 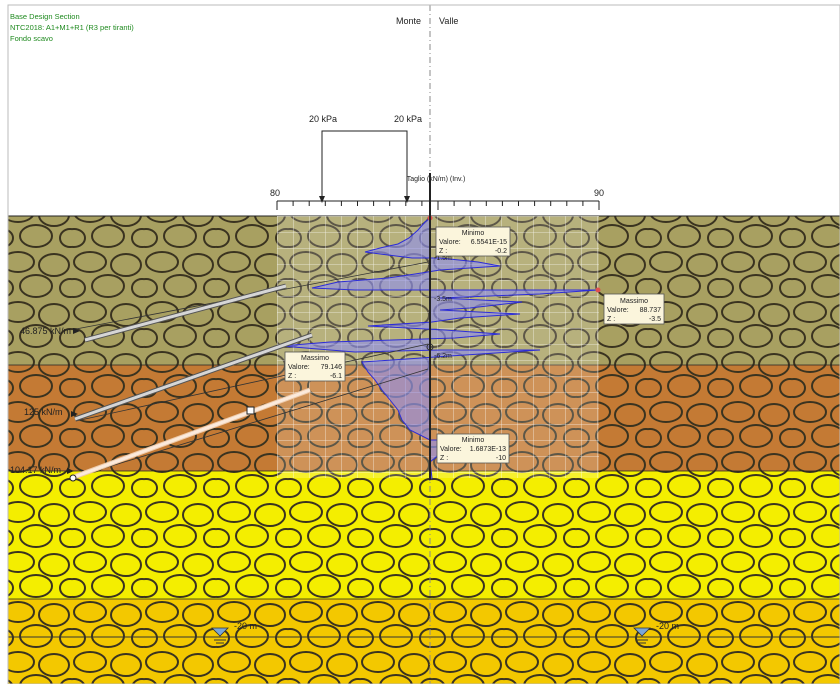 What do you see at coordinates (234, 632) in the screenshot?
I see `water-table-marker-left: -20 m` at bounding box center [234, 632].